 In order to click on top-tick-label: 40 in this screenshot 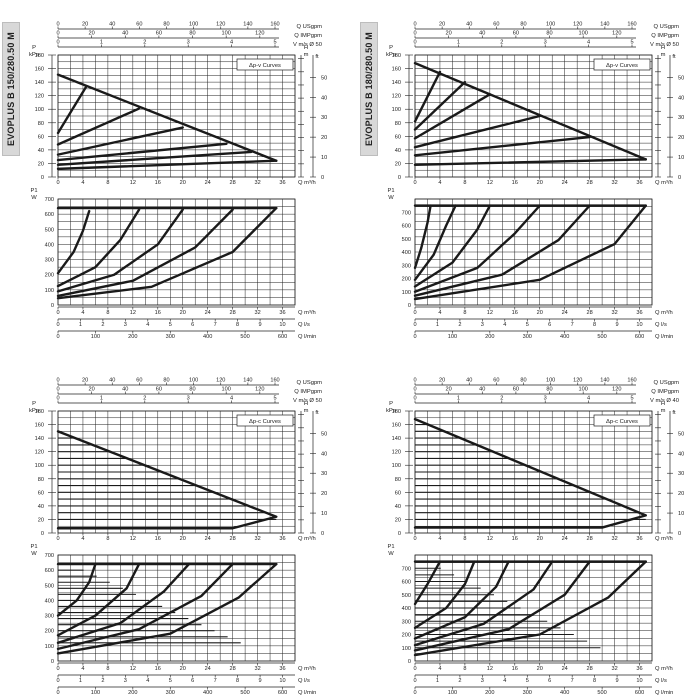, I will do `click(125, 34)`.